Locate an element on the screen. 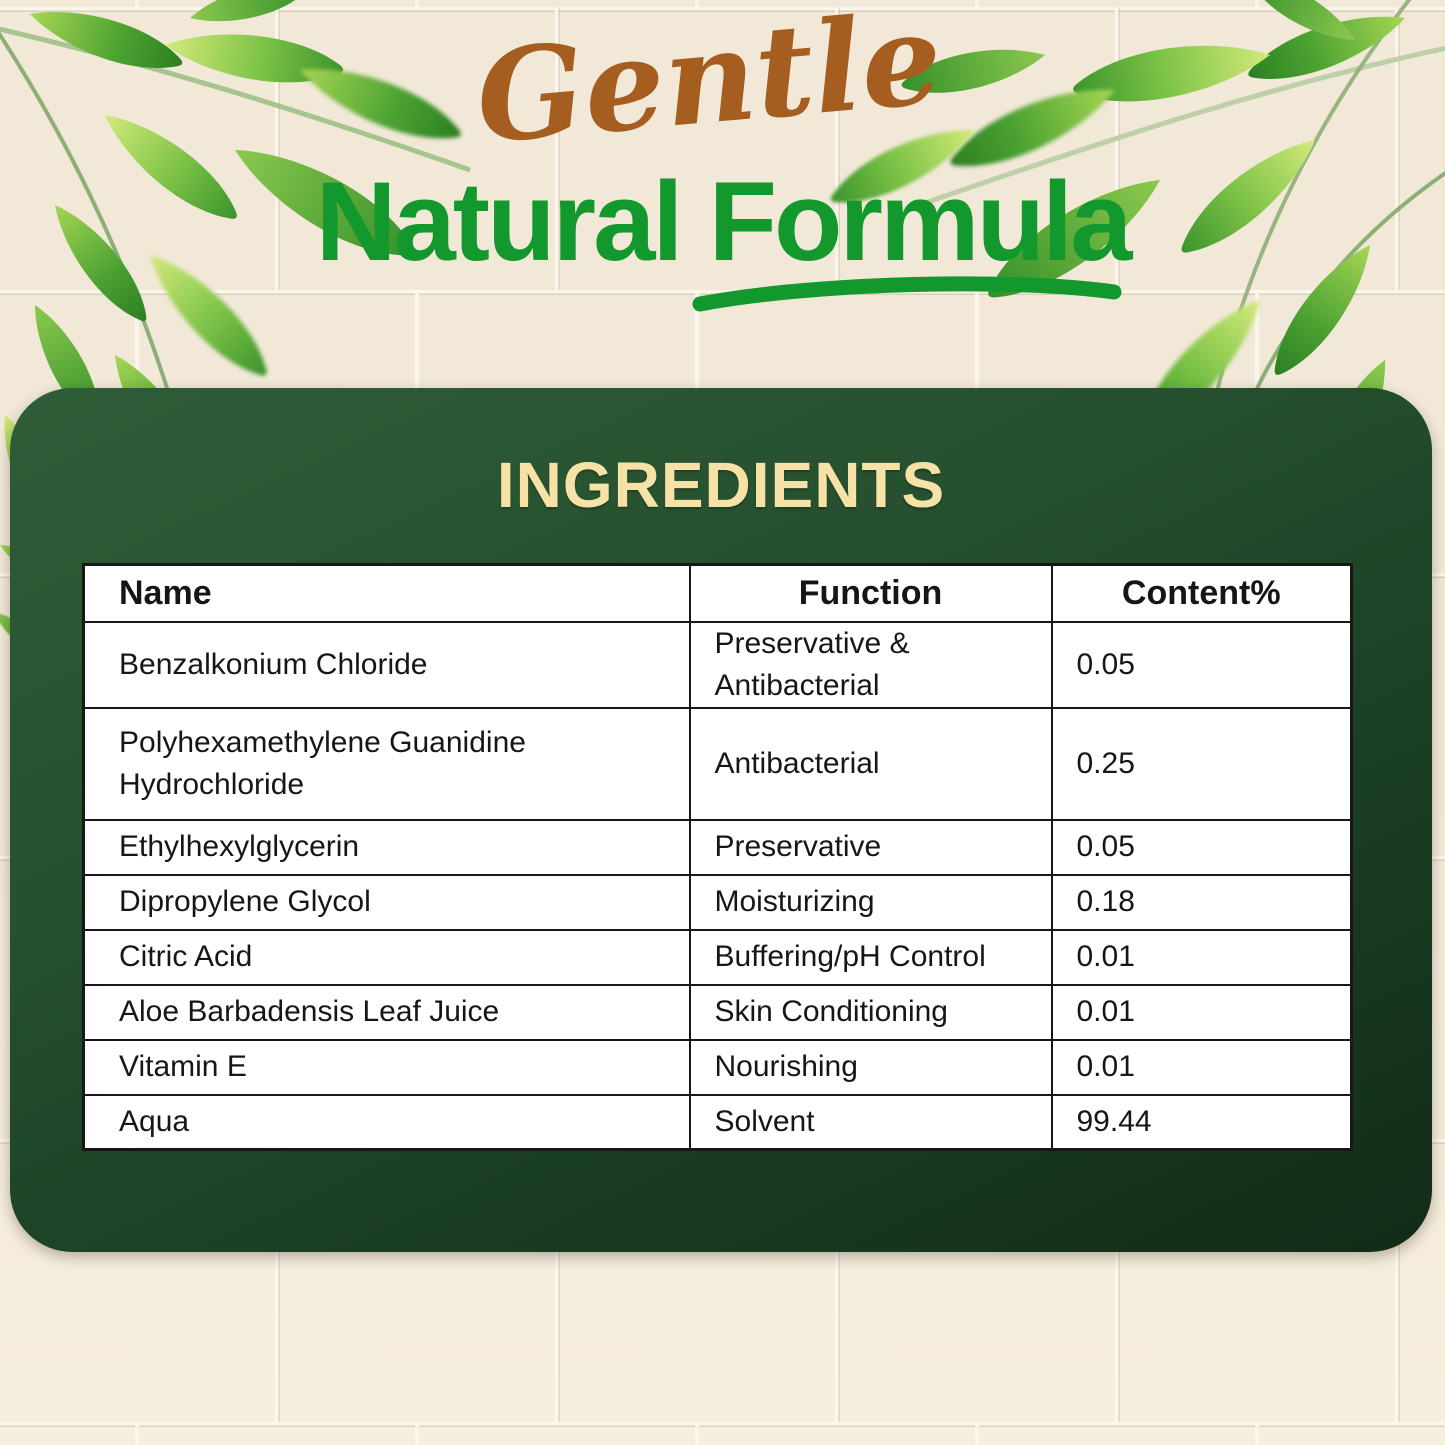  cell-content: 0.18 is located at coordinates (1201, 902).